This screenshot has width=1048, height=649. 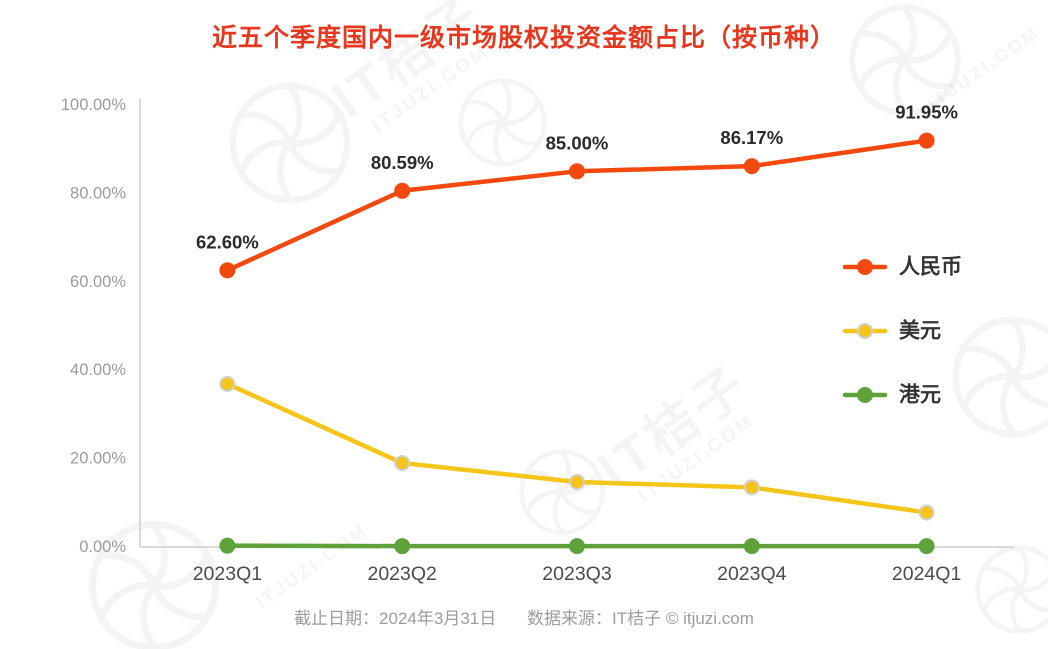 I want to click on point-label: 85.00%, so click(x=577, y=142).